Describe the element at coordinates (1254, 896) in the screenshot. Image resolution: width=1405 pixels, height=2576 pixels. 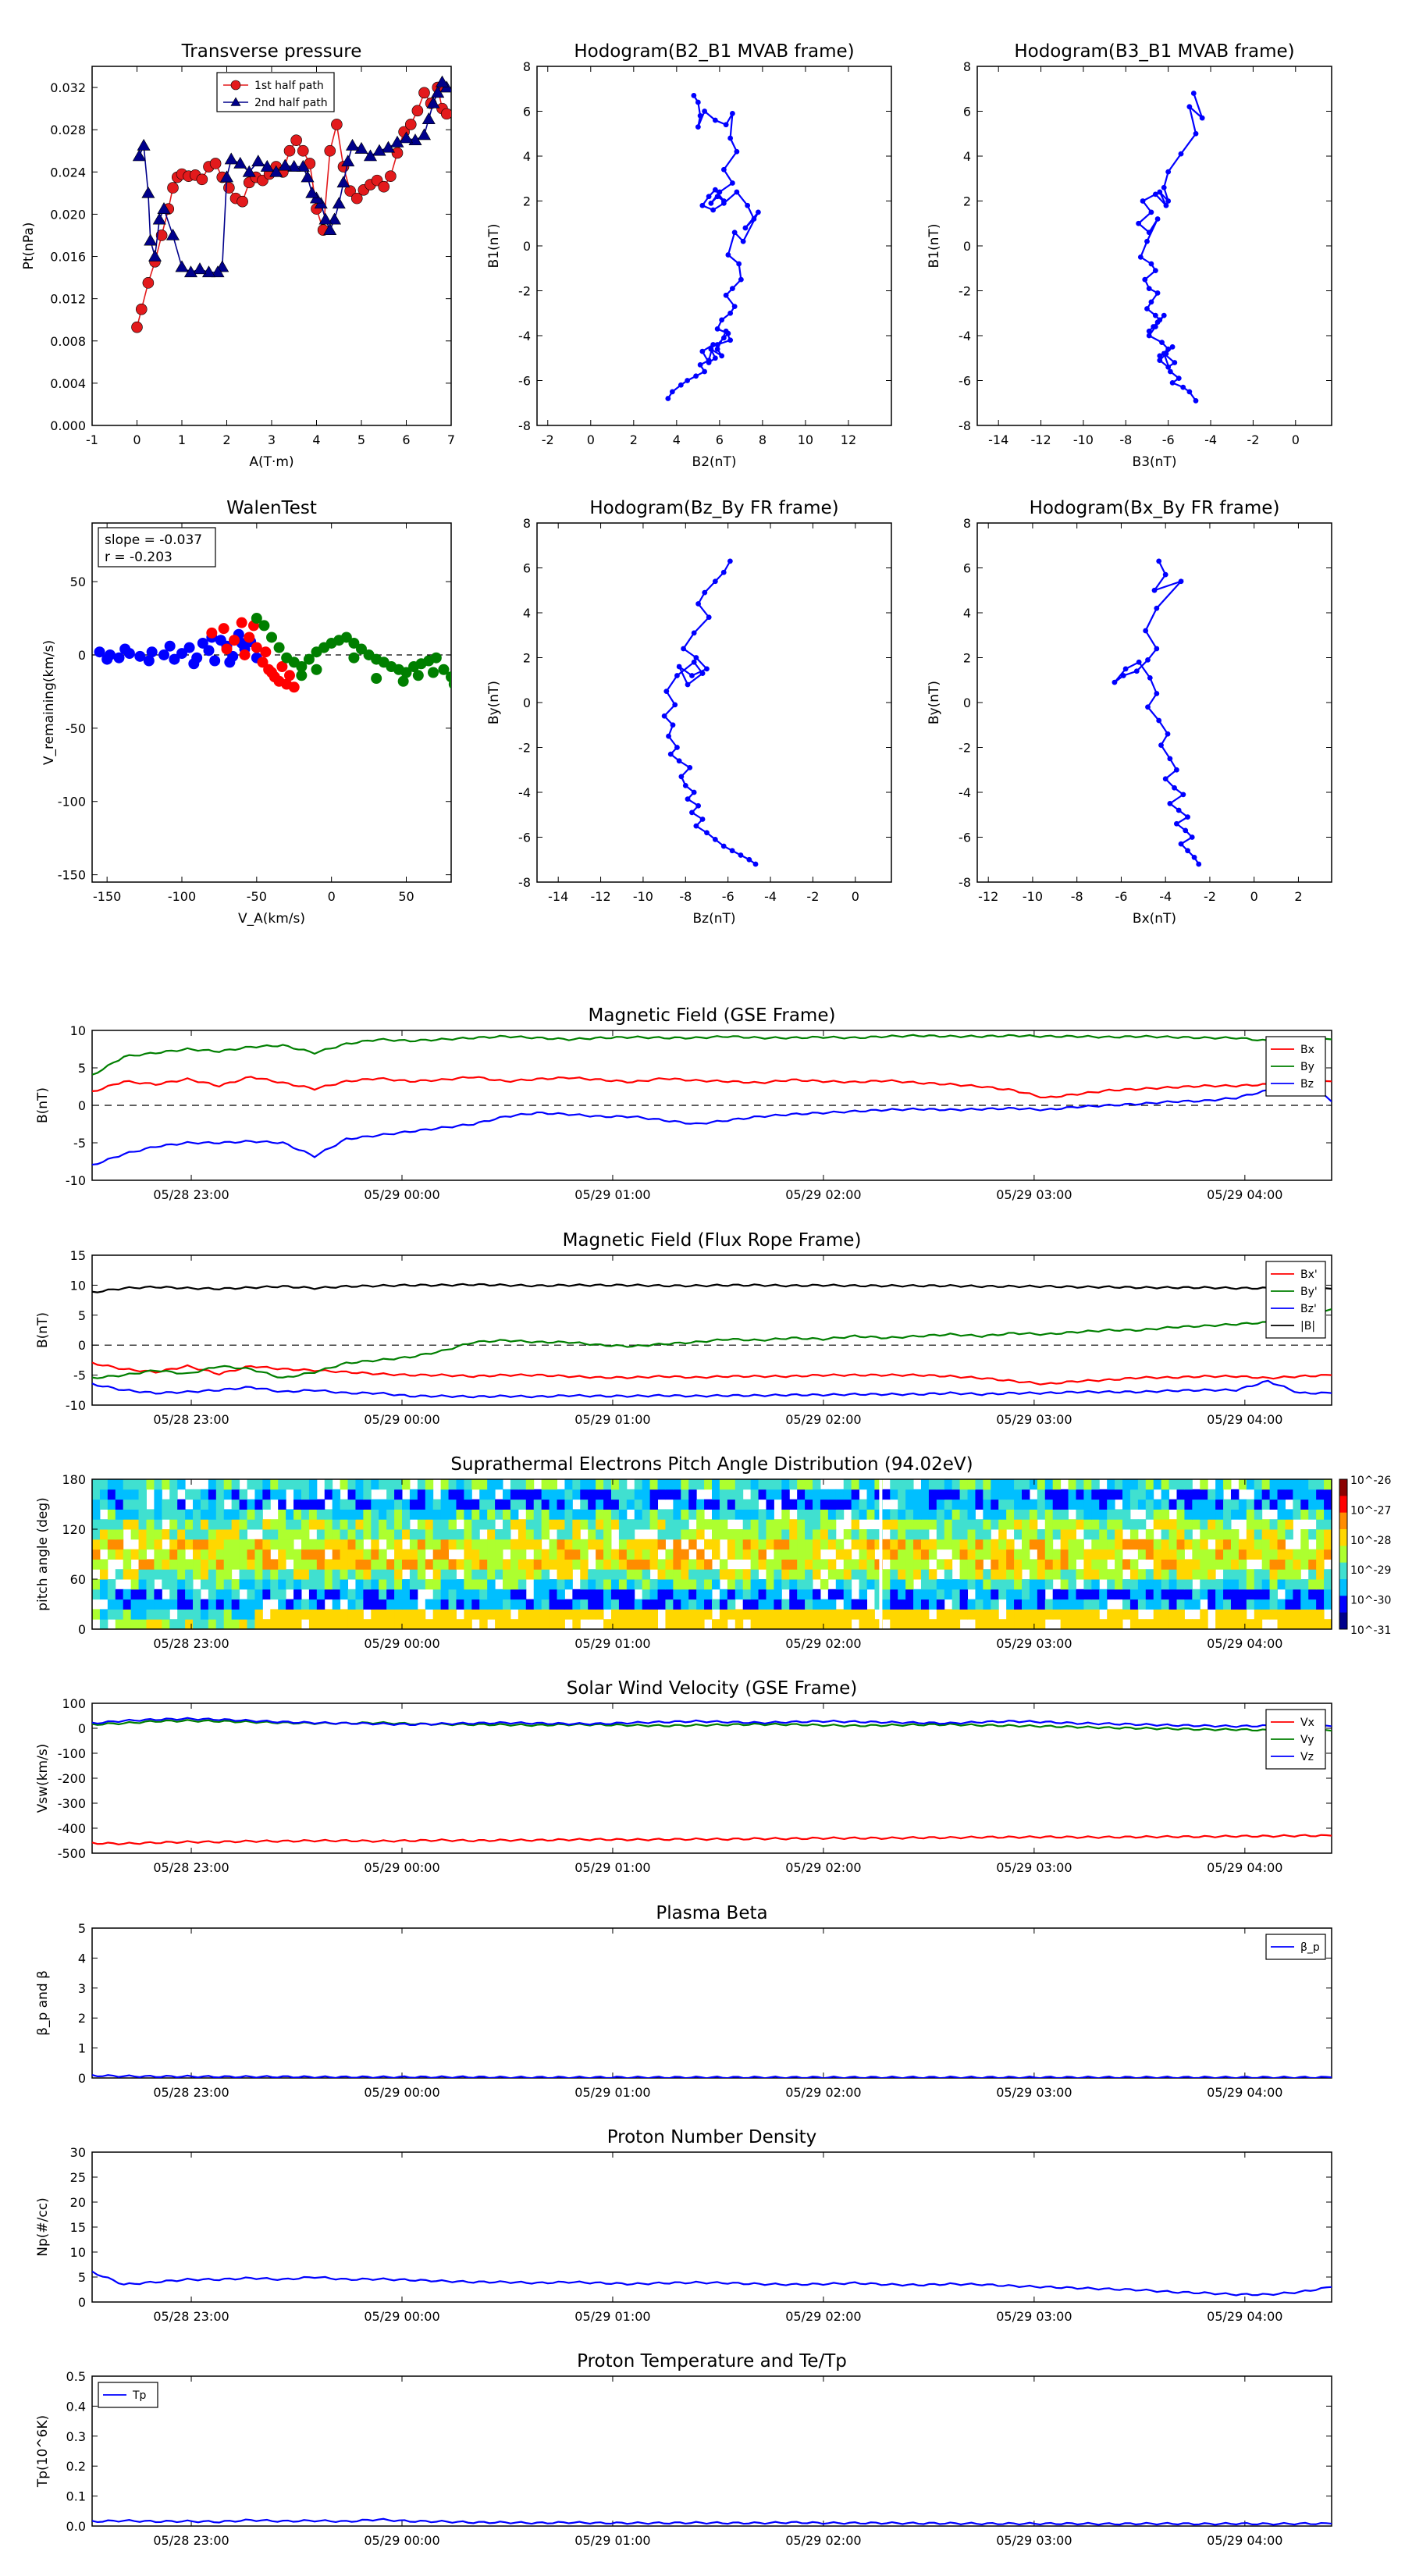
I see `x-tick-label: 0` at that location.